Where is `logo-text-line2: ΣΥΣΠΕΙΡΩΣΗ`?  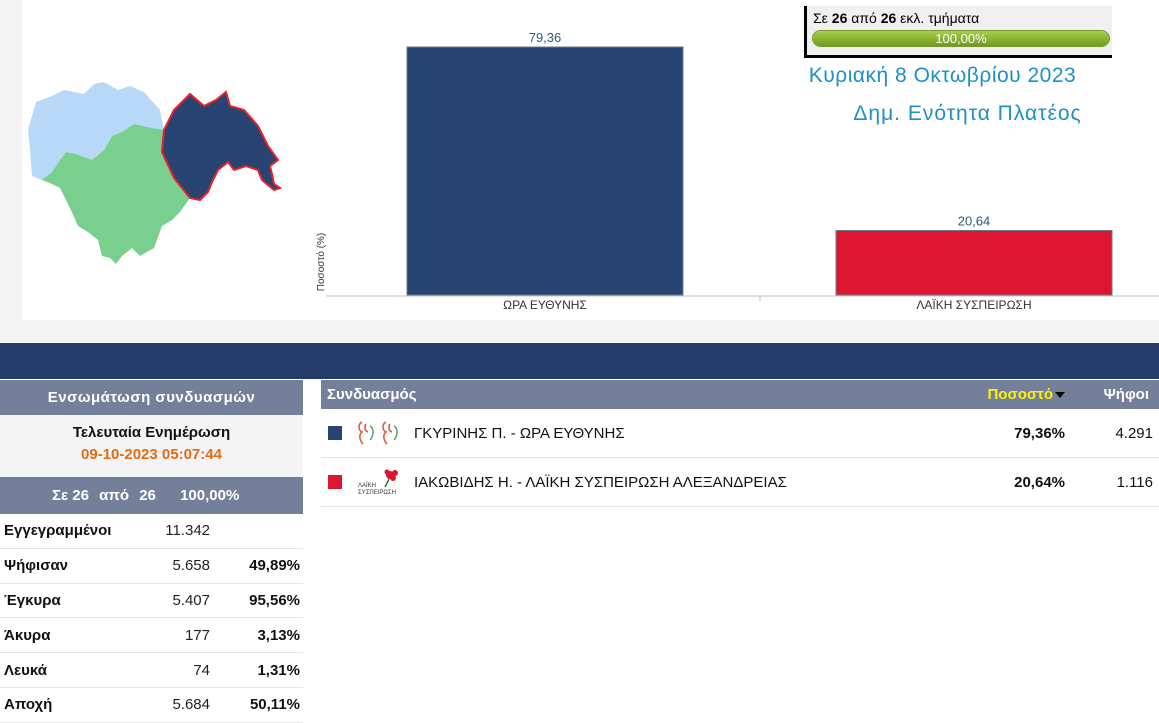
logo-text-line2: ΣΥΣΠΕΙΡΩΣΗ is located at coordinates (377, 493).